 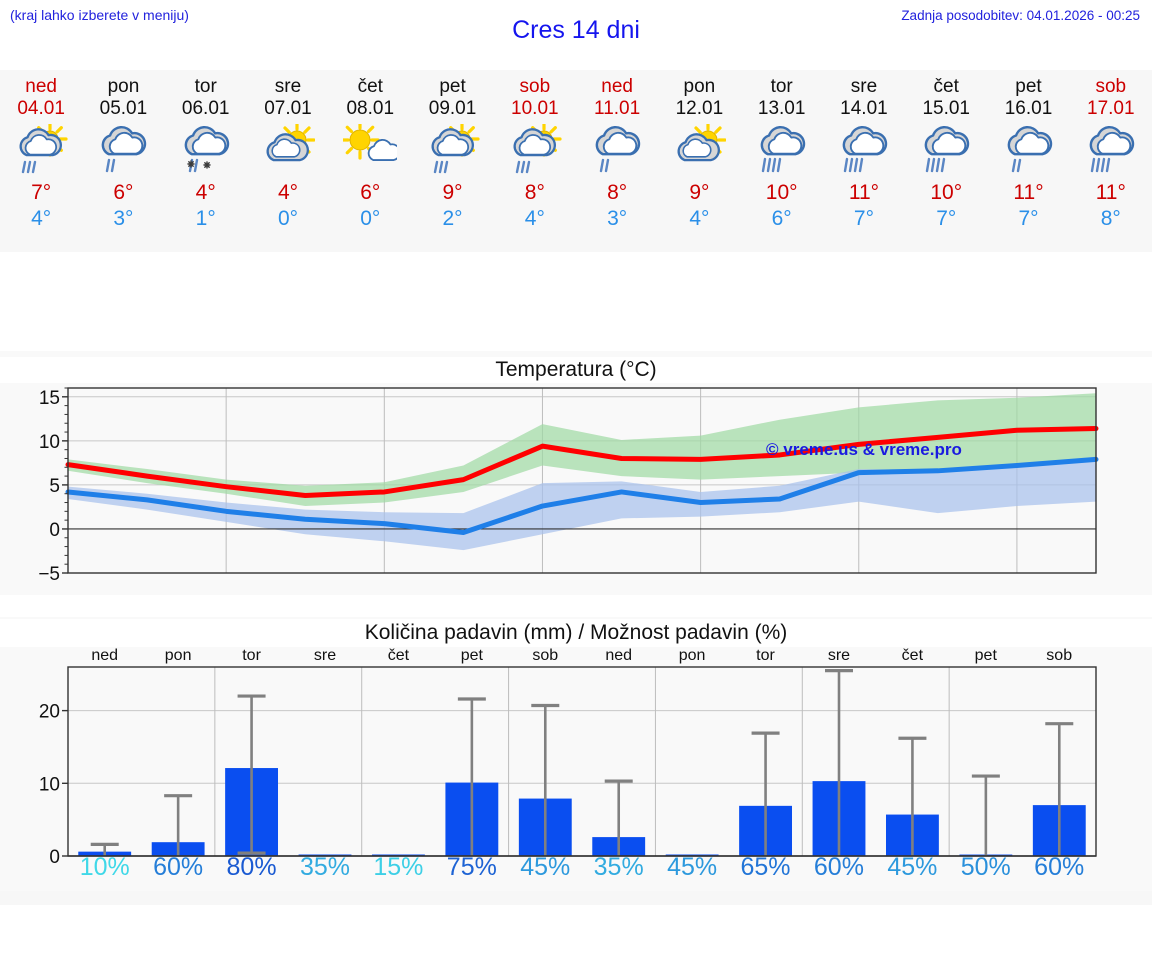 I want to click on day-temp-min: 3°, so click(x=123, y=218).